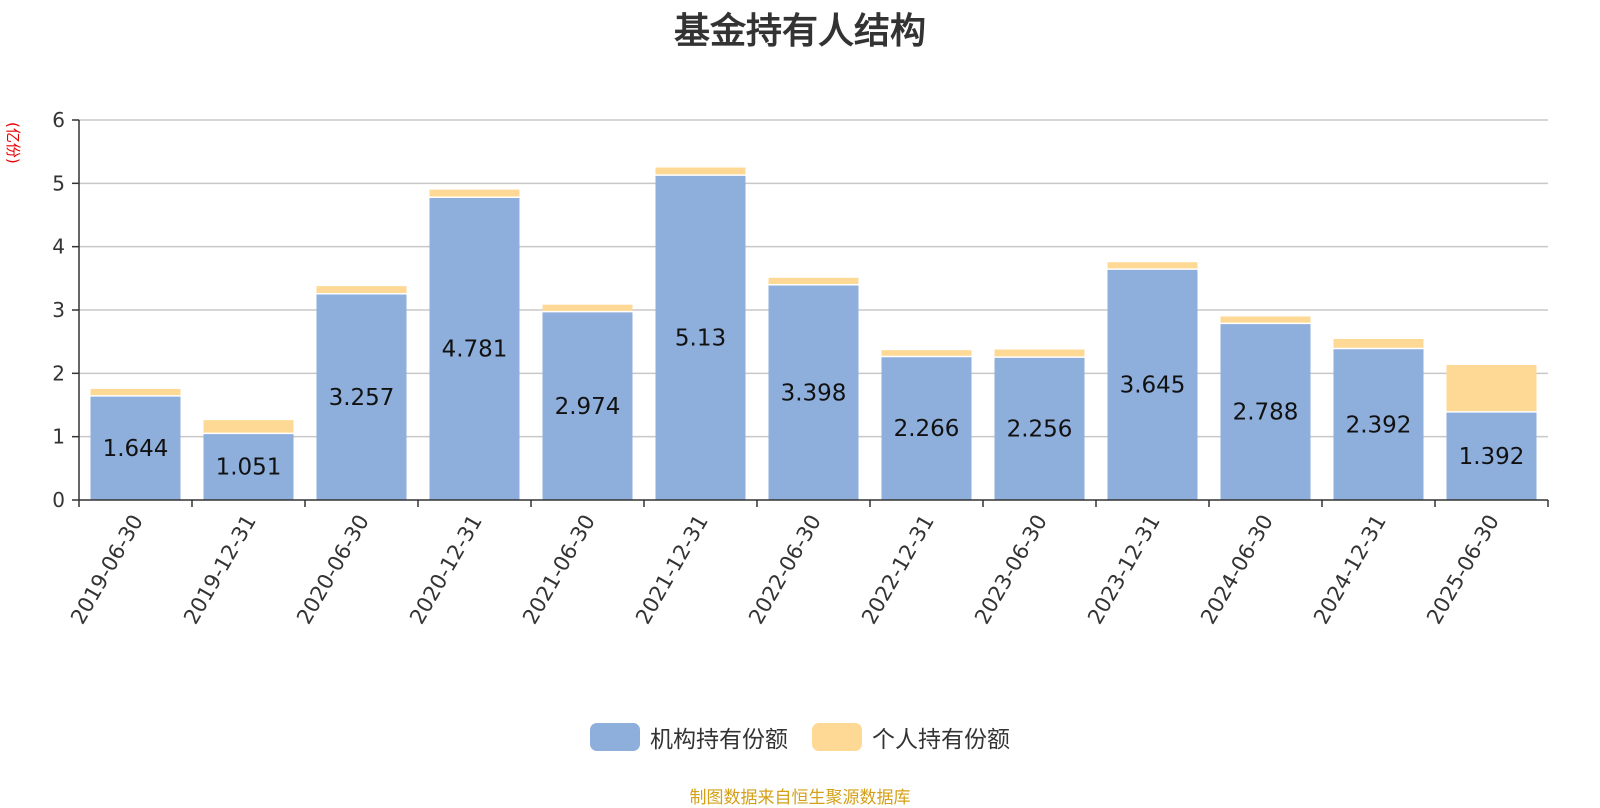 This screenshot has height=808, width=1600. Describe the element at coordinates (58, 373) in the screenshot. I see `y-tick-label-2: 2` at that location.